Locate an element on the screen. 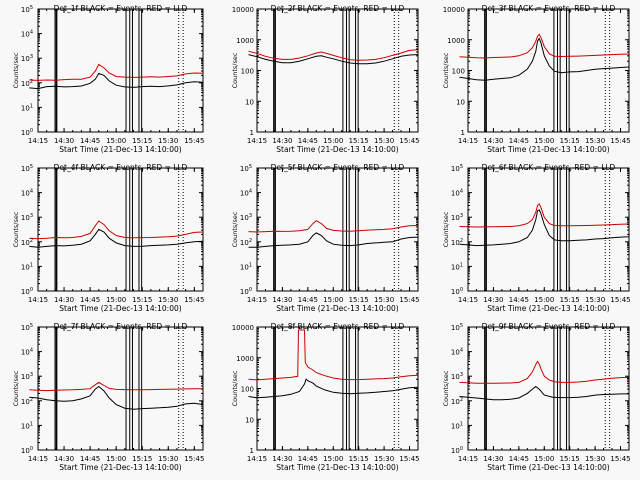  panel-title: Det_5f BLACK = Events, RED = LLD is located at coordinates (338, 167).